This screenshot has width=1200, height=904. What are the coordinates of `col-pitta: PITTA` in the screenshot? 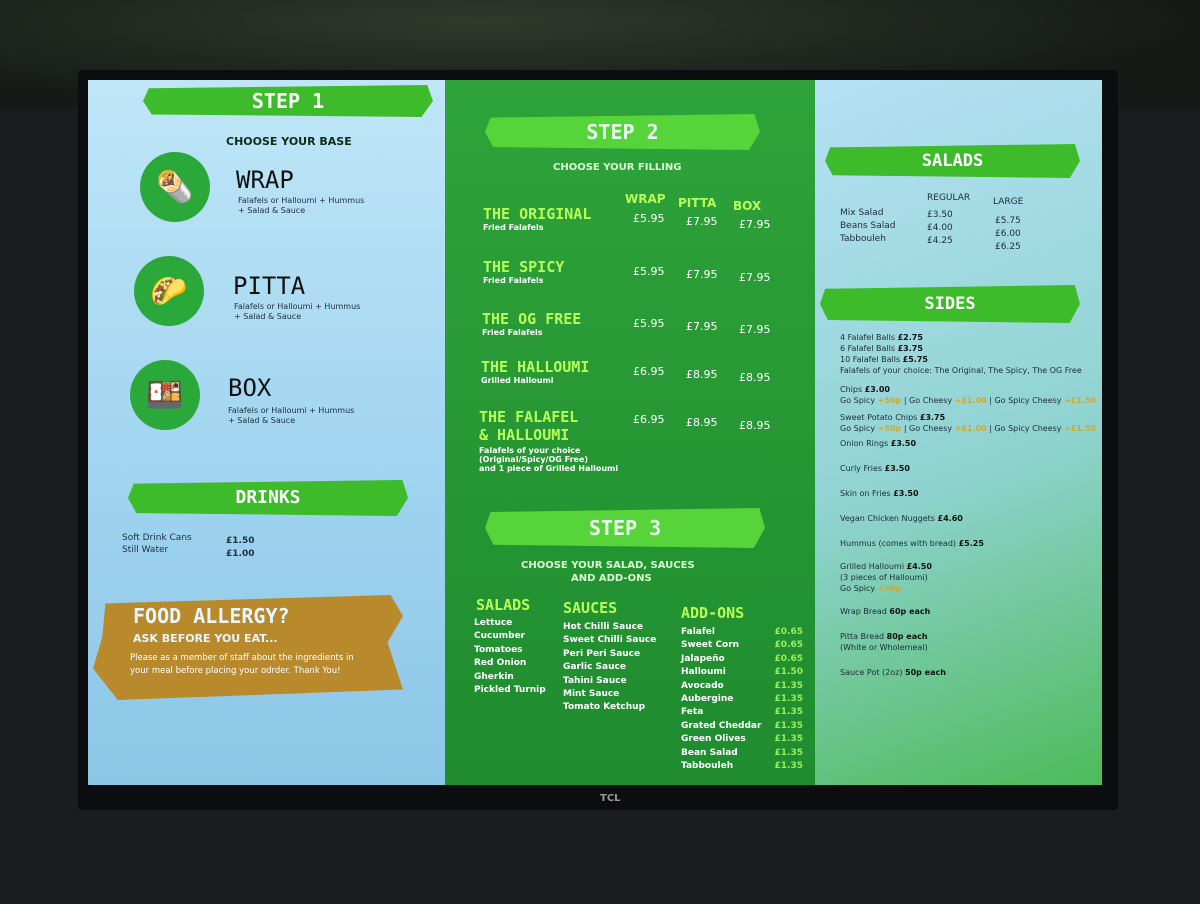 It's located at (697, 203).